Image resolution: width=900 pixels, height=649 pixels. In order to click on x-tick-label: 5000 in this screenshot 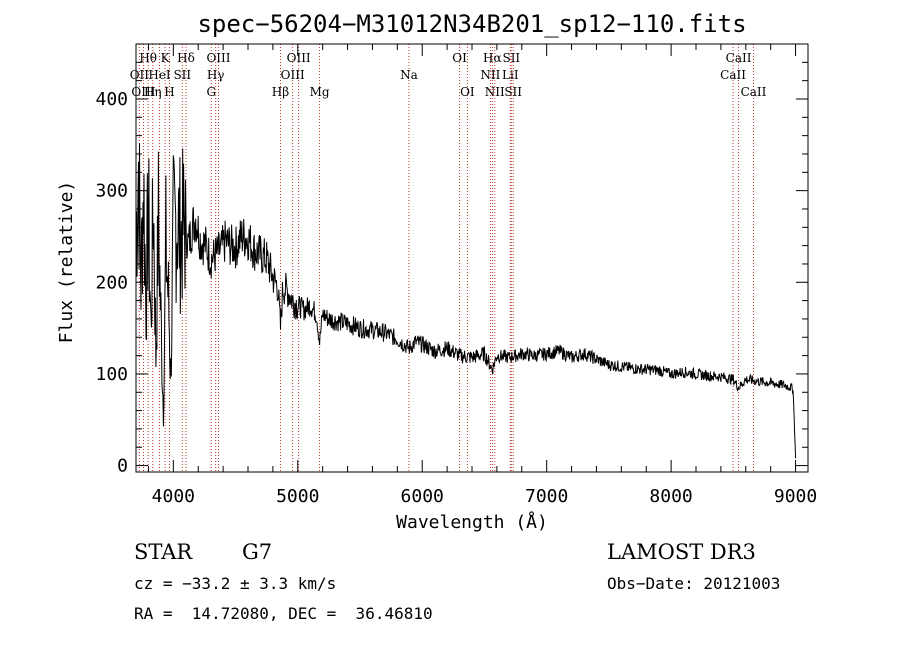, I will do `click(297, 496)`.